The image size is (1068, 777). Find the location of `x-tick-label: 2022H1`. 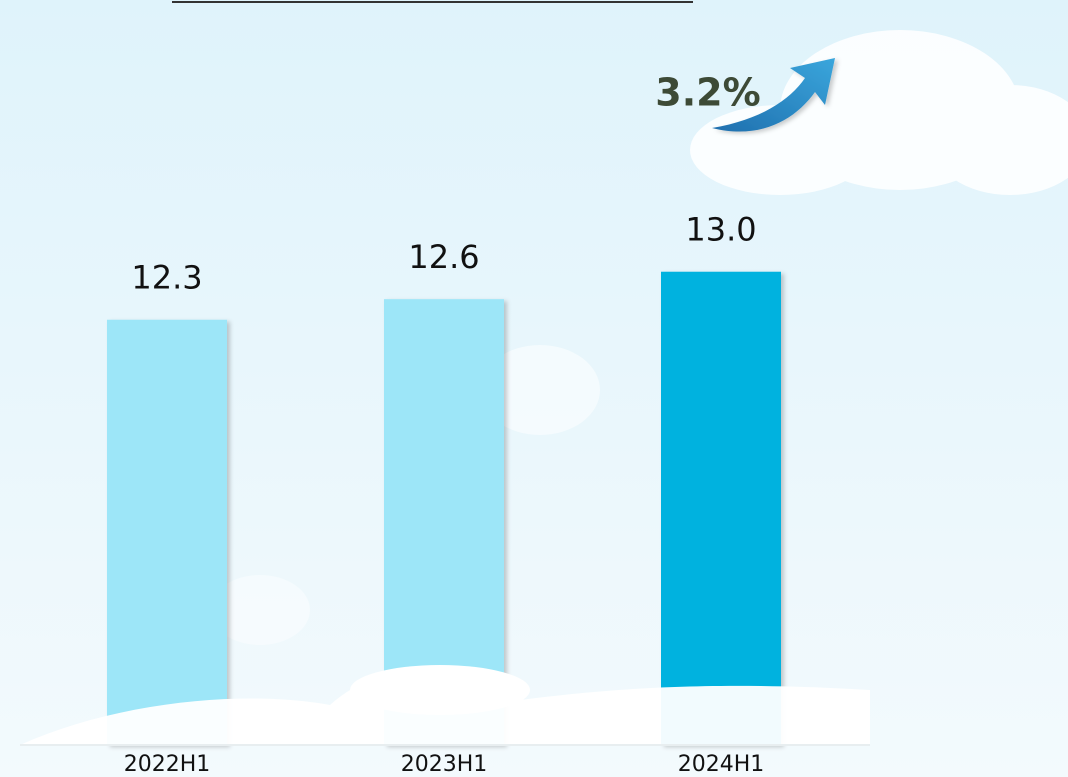

x-tick-label: 2022H1 is located at coordinates (167, 764).